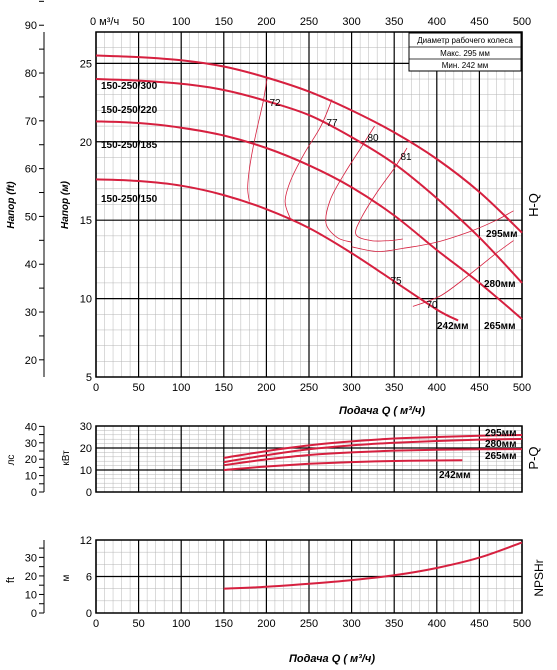  Describe the element at coordinates (31, 74) in the screenshot. I see `ft-tick-label: 80` at that location.